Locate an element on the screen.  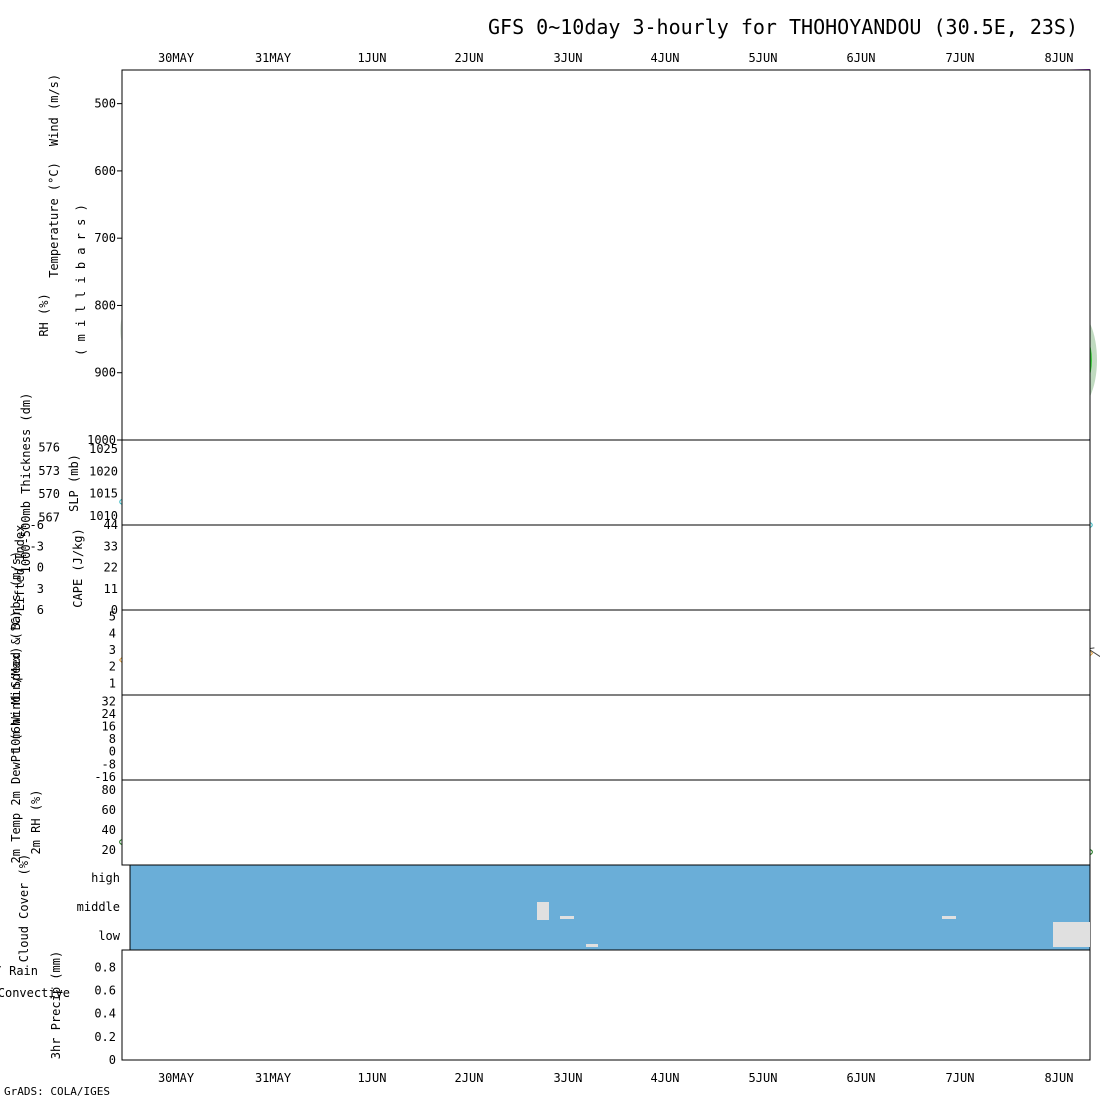
temp-tick-label: -8 is located at coordinates (109, 764).